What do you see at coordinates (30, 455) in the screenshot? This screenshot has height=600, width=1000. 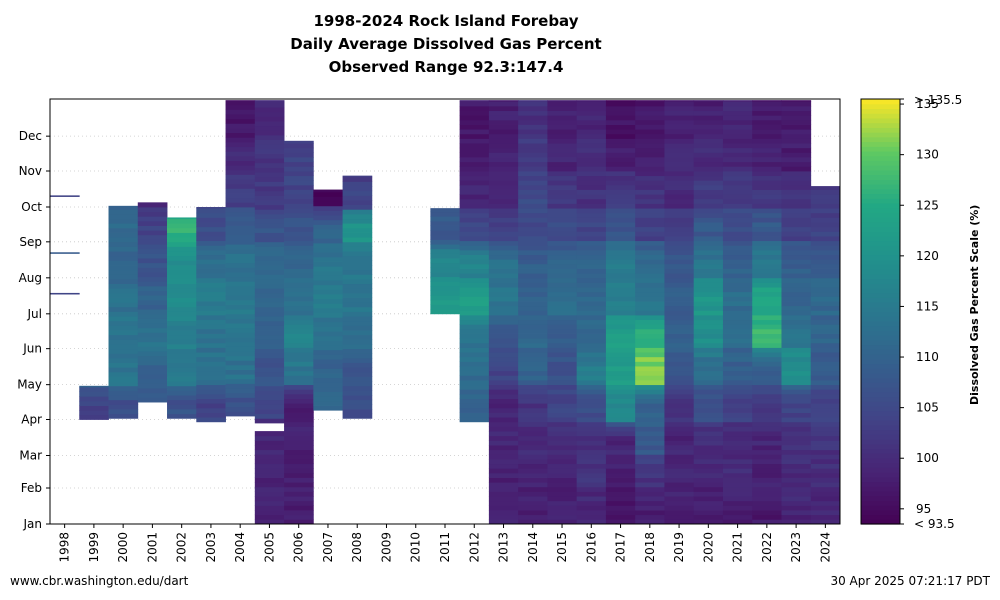 I see `y-tick-label-mar: Mar` at bounding box center [30, 455].